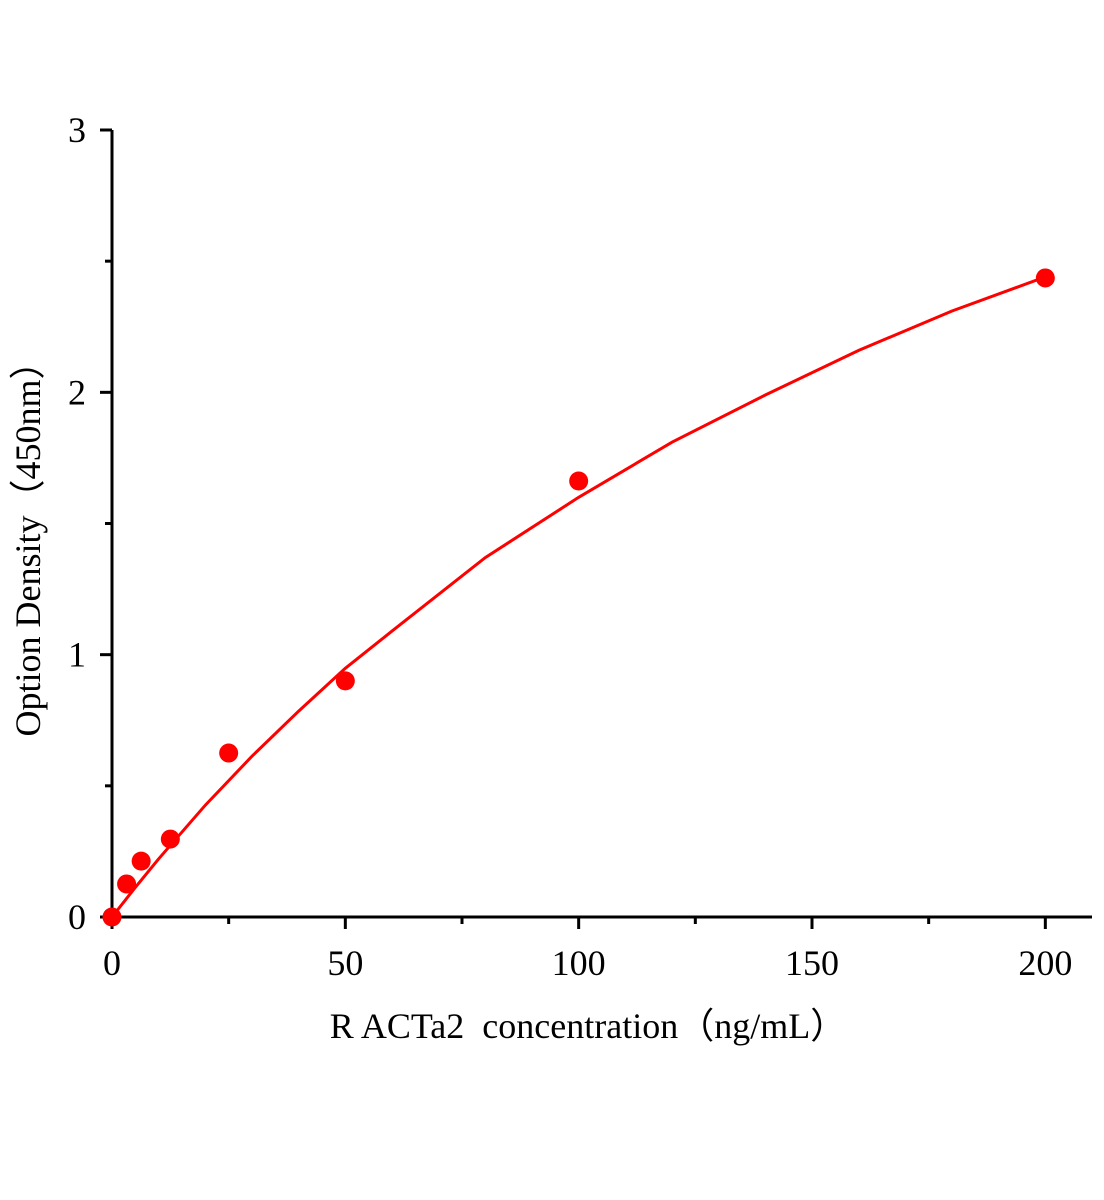  I want to click on y-tick-label: 3, so click(77, 130).